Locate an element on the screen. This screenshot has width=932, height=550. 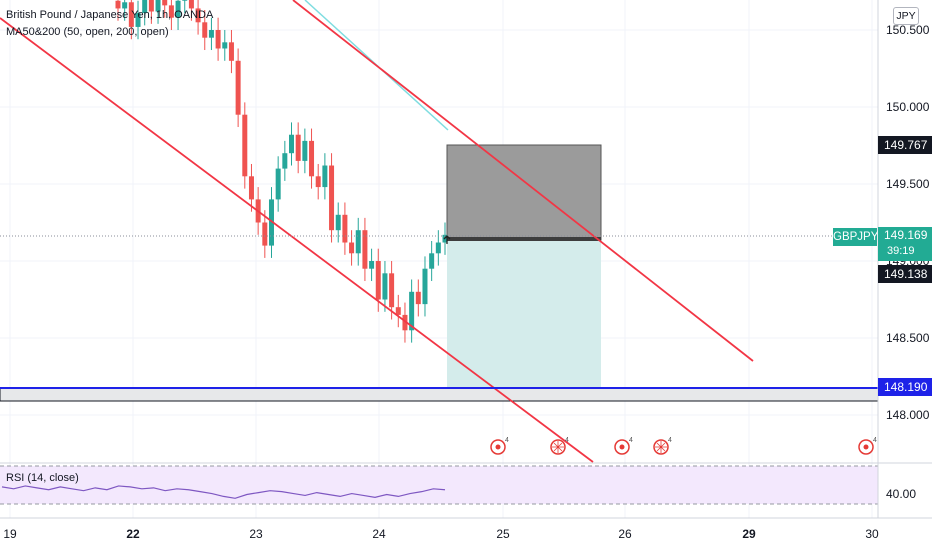
y-tick-label: 150.500 is located at coordinates (908, 30).